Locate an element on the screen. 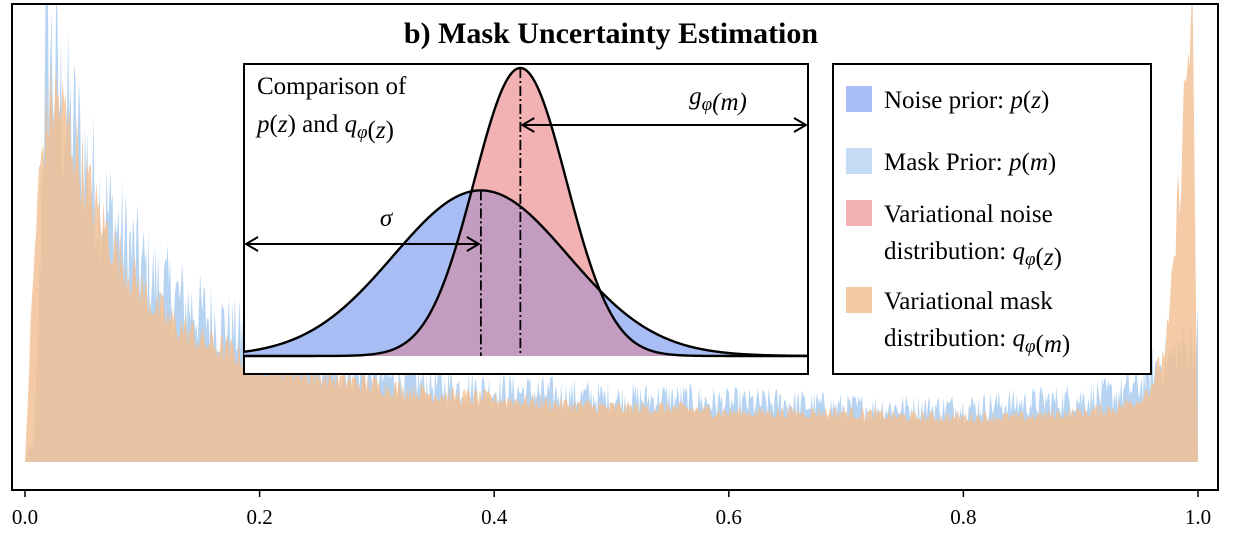 This screenshot has width=1235, height=552. inset-title-line2: p(z) and qφ(z) is located at coordinates (324, 127).